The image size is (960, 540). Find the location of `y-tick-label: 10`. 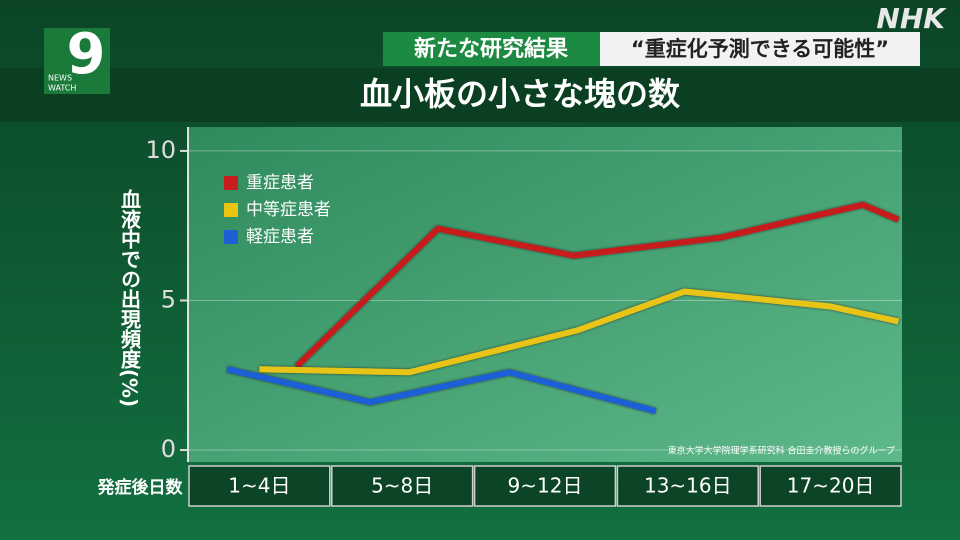

y-tick-label: 10 is located at coordinates (160, 150).